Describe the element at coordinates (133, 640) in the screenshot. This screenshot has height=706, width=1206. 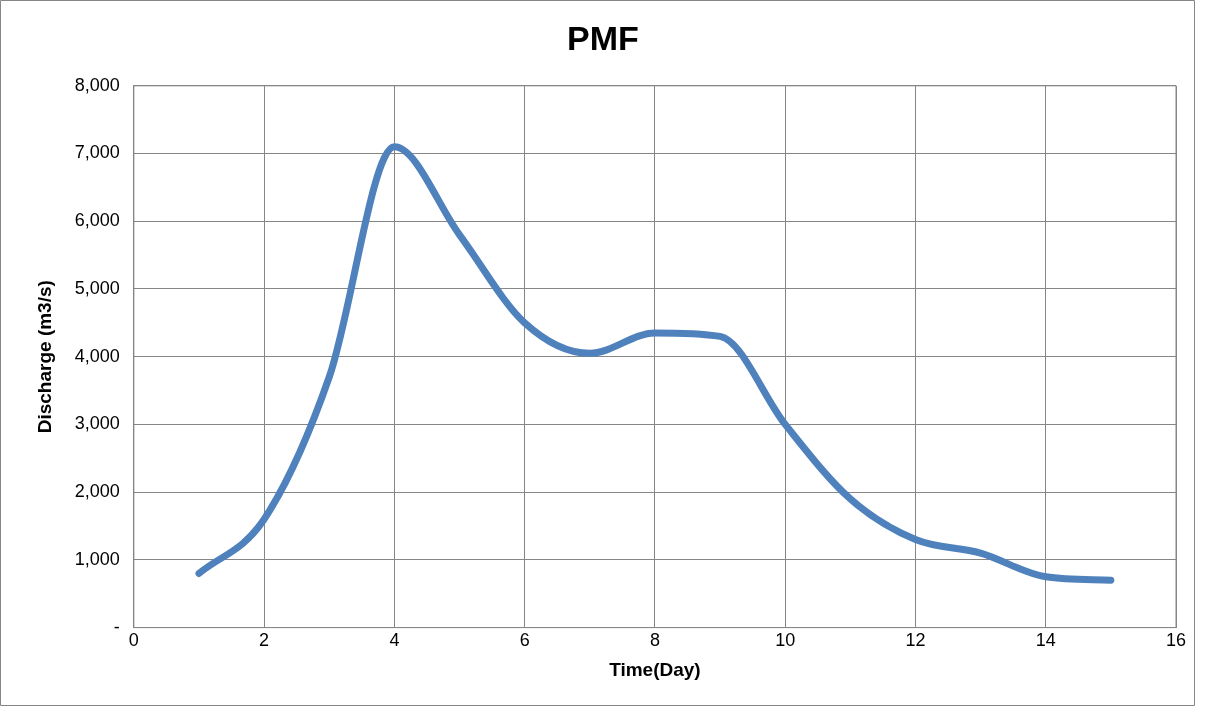
I see `x-tick-label: 0` at that location.